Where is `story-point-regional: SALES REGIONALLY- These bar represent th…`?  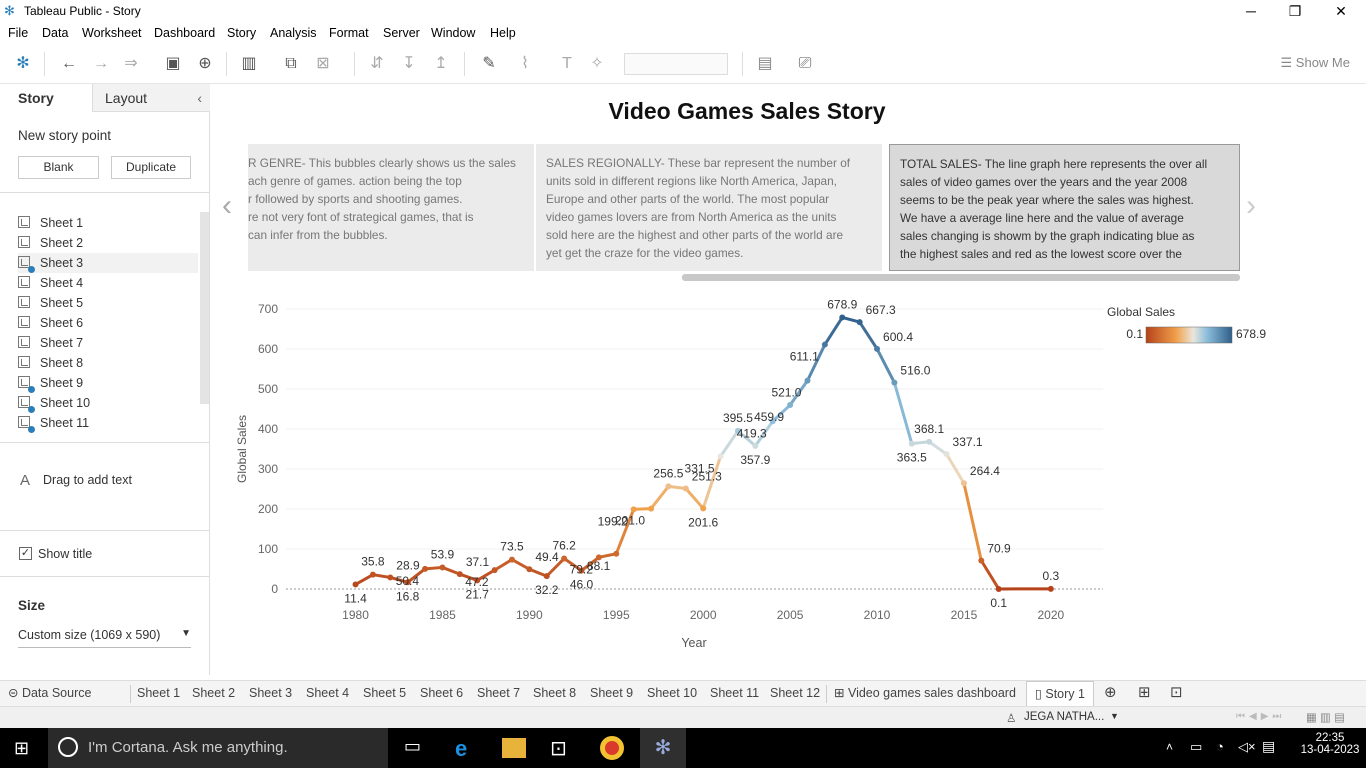
story-point-regional: SALES REGIONALLY- These bar represent th… is located at coordinates (709, 207).